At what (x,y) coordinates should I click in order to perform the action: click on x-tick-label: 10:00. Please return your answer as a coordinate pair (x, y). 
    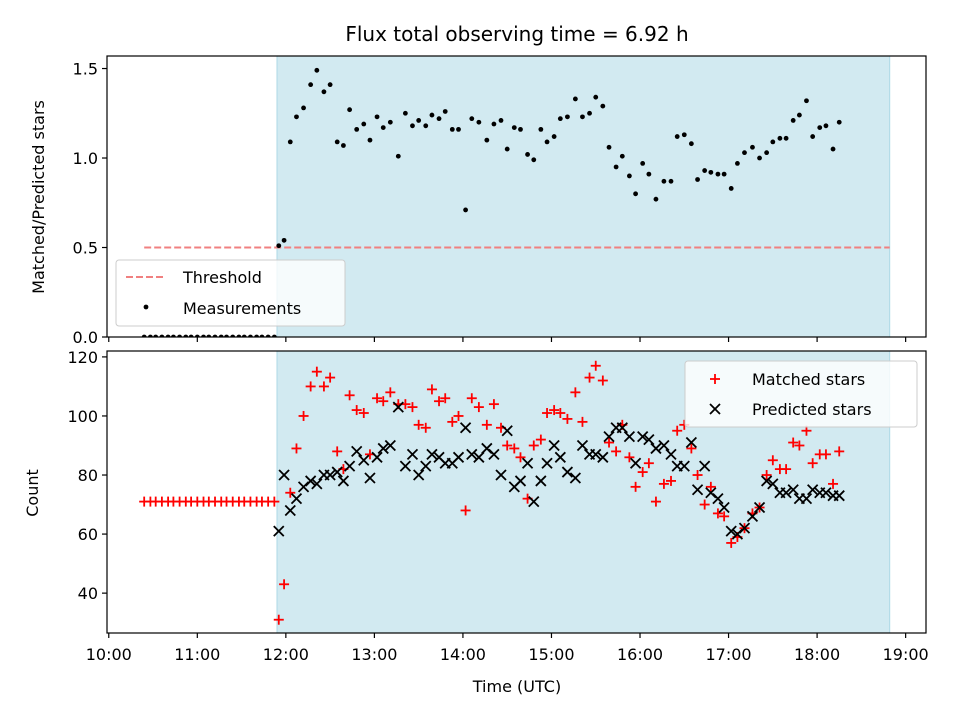
    Looking at the image, I should click on (109, 654).